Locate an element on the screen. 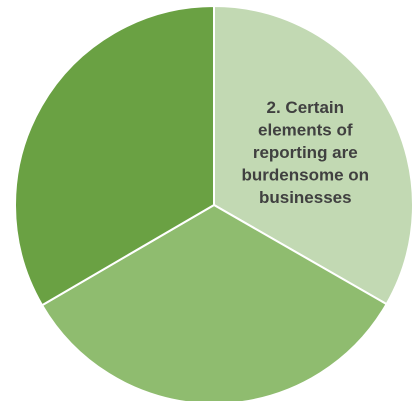  pie-label-line: businesses is located at coordinates (305, 197).